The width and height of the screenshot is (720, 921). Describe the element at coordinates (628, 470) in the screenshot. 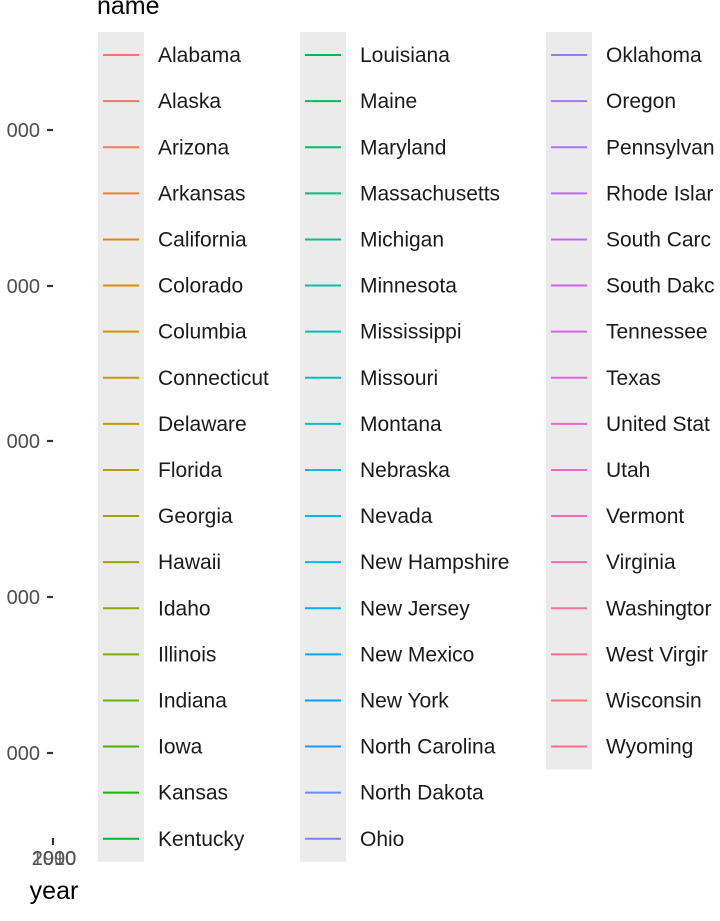

I see `legend-label: Utah` at that location.